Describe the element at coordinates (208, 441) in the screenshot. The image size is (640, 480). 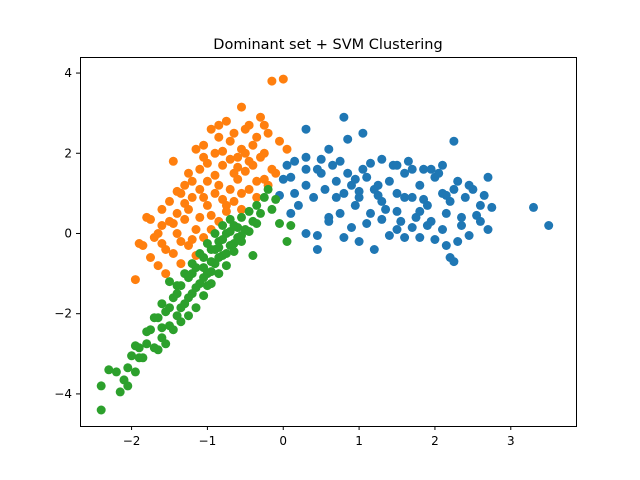
I see `x-tick-label: −1` at that location.